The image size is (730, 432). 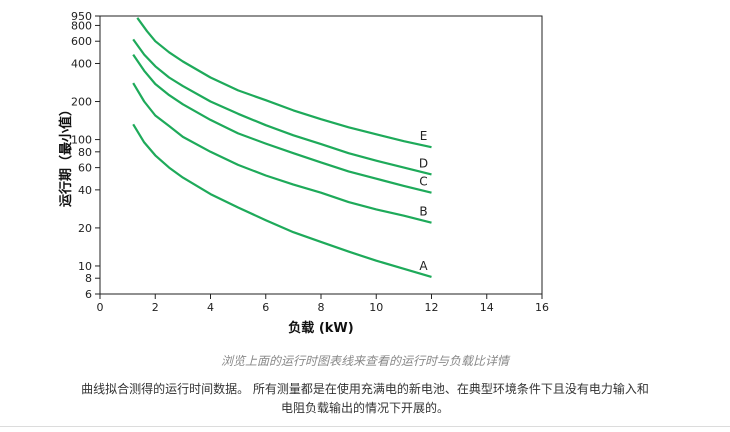 What do you see at coordinates (210, 307) in the screenshot?
I see `x-tick-label: 4` at bounding box center [210, 307].